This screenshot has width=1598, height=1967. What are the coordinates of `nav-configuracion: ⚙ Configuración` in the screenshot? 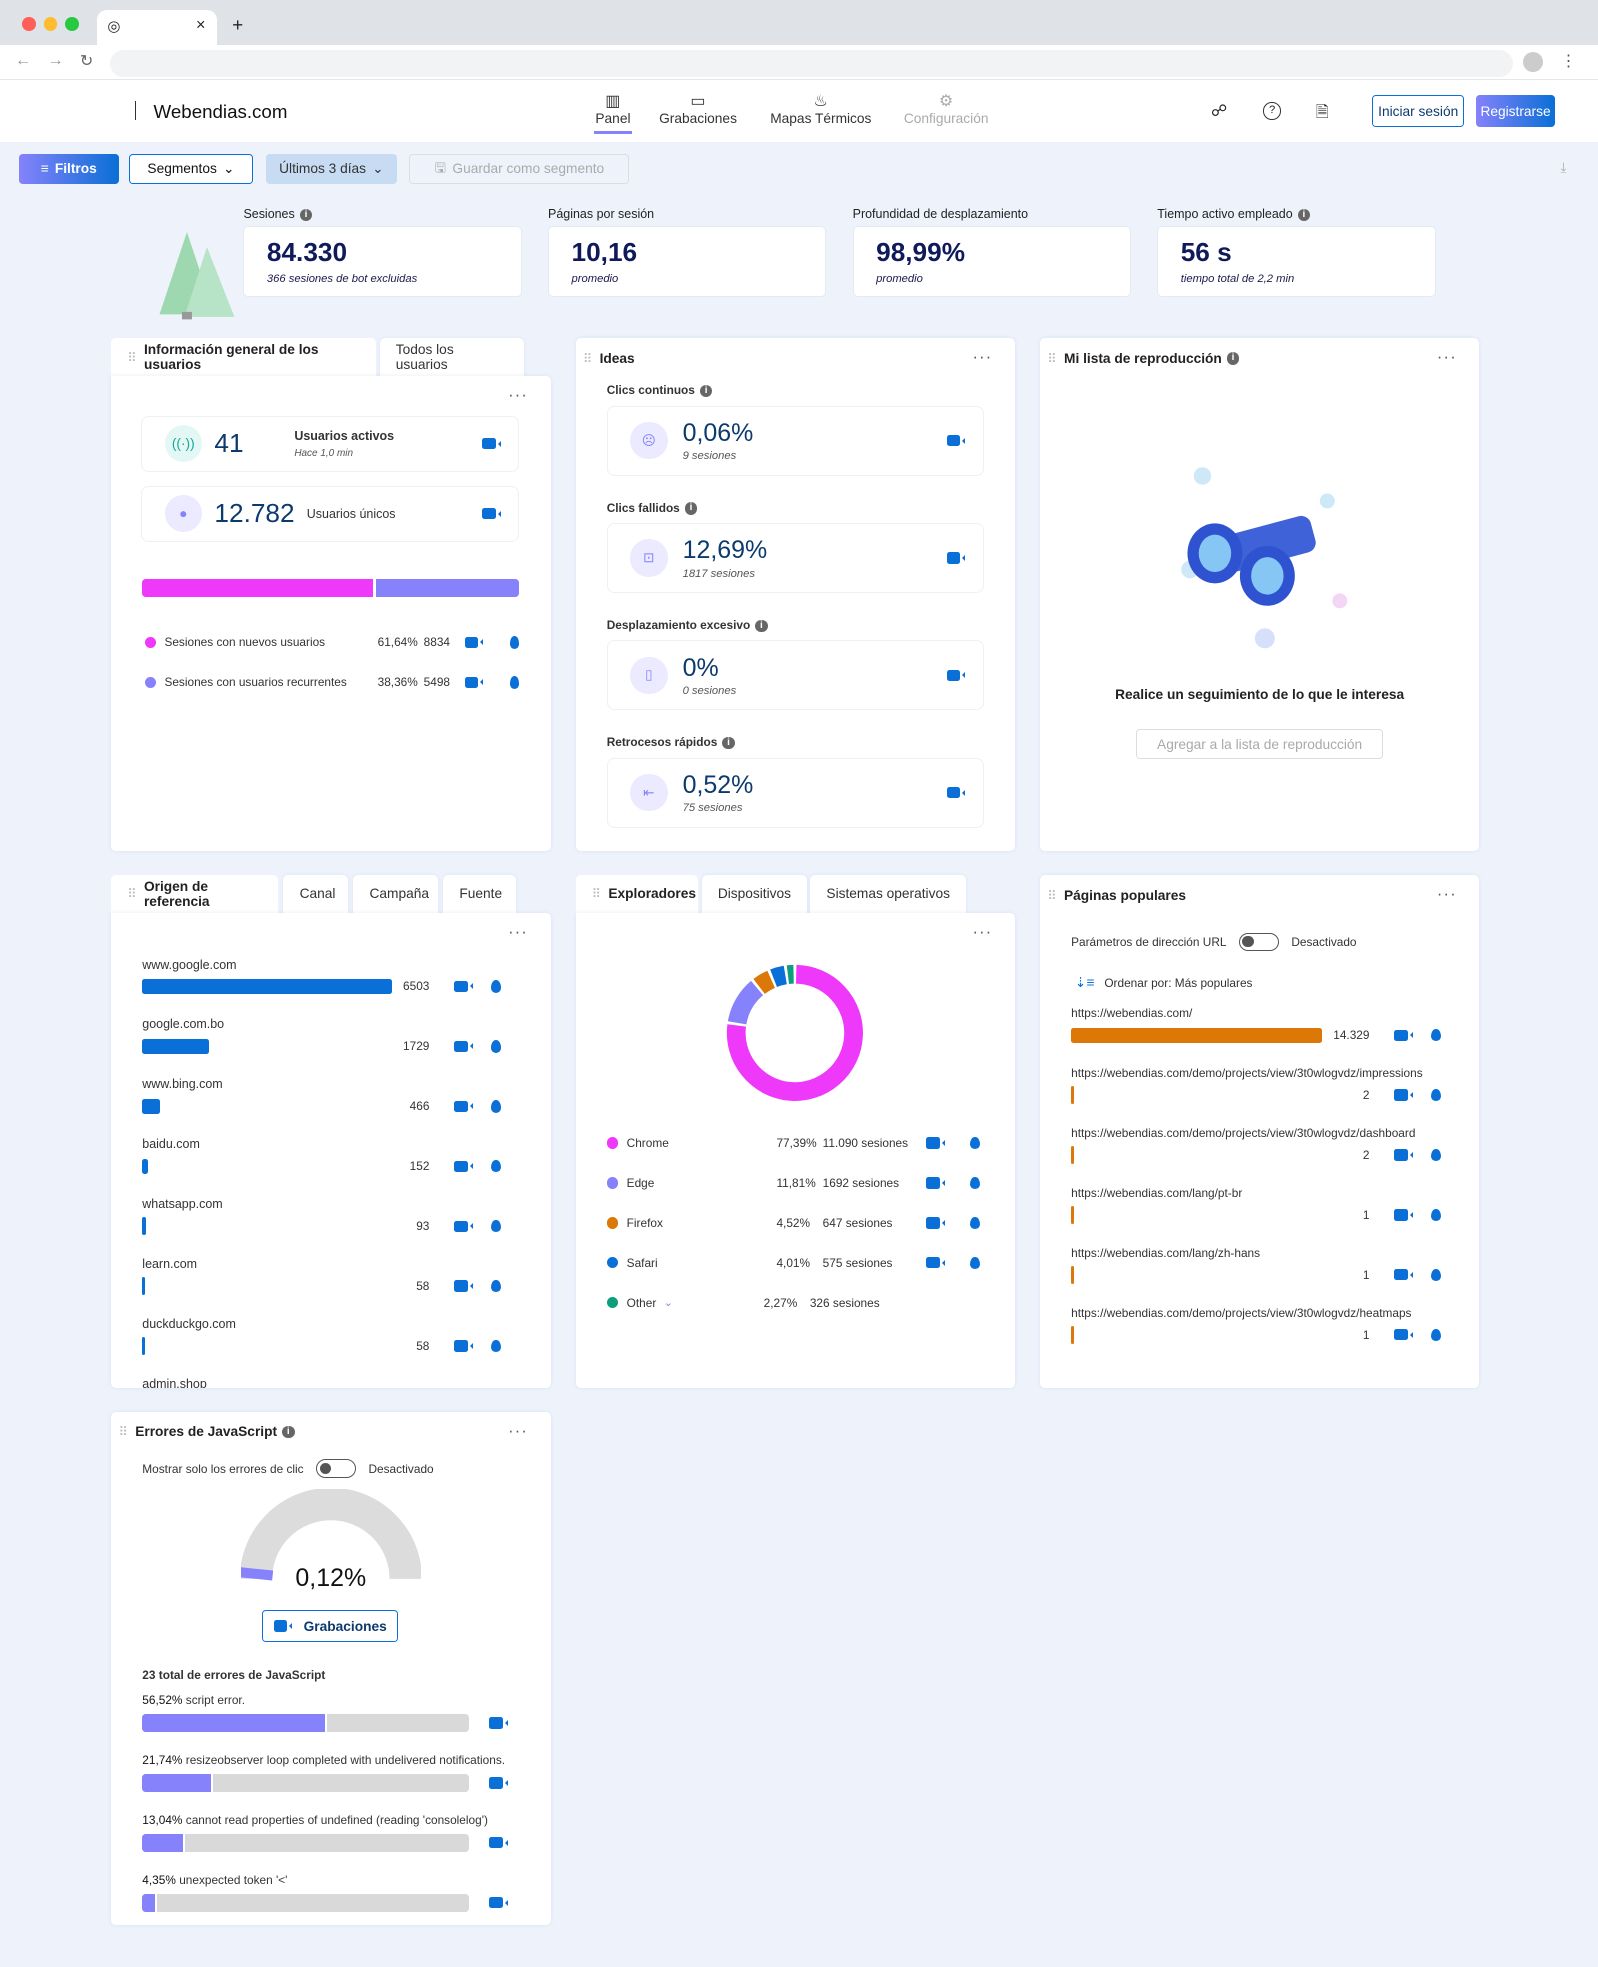 It's located at (946, 108).